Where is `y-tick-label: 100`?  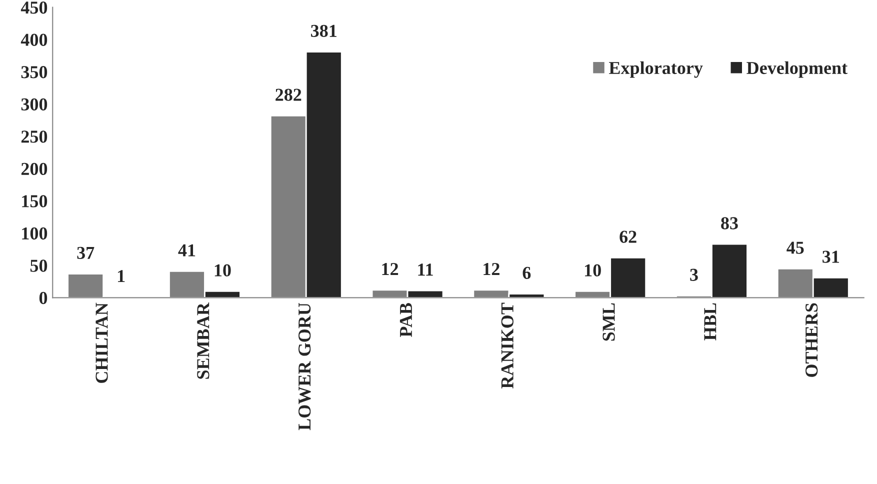
y-tick-label: 100 is located at coordinates (35, 233).